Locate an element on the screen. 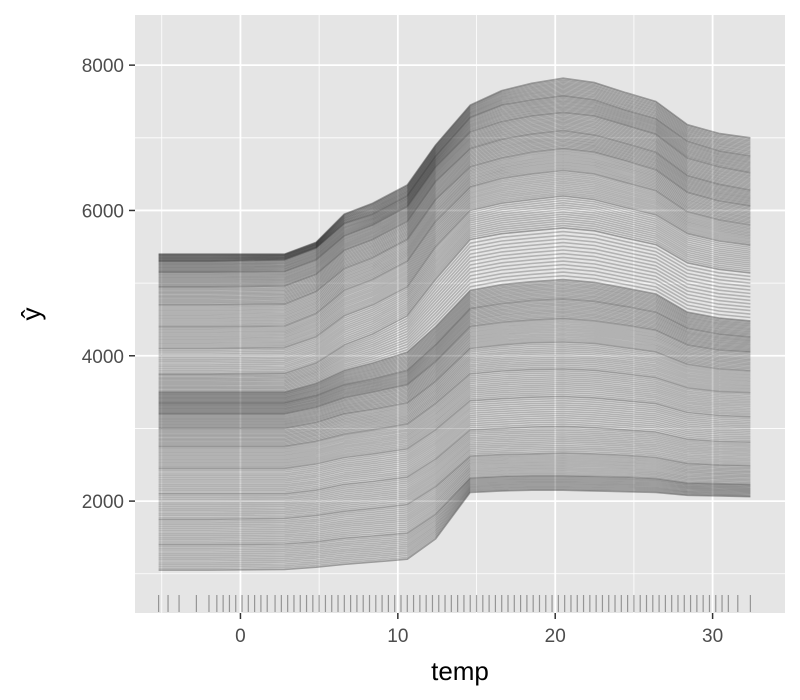 The height and width of the screenshot is (700, 800). y-tick-label: 4000 is located at coordinates (103, 357).